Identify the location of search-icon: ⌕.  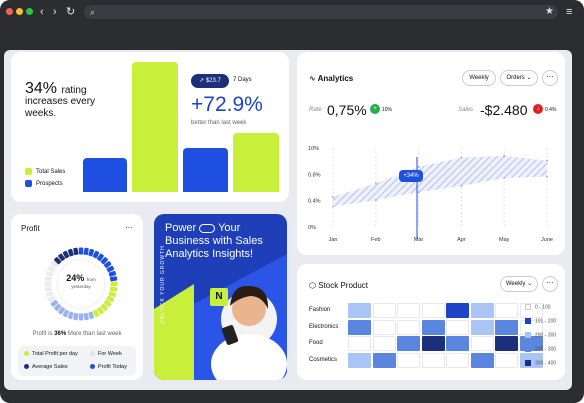
(93, 12).